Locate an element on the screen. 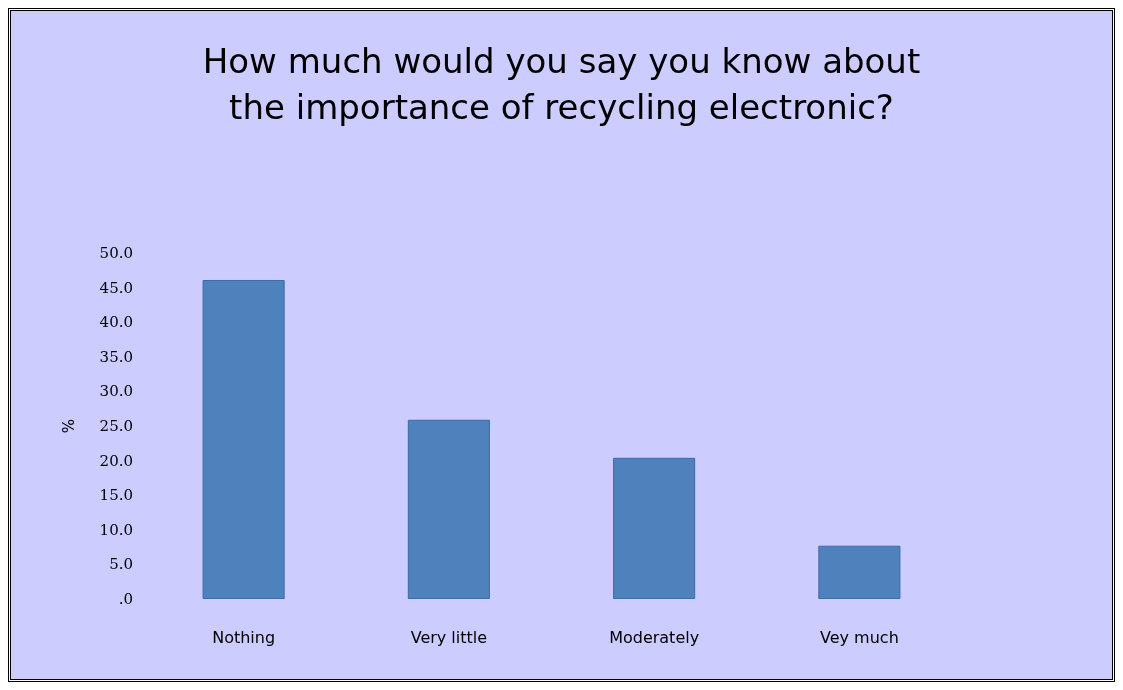  y-tick-label: 50.0 is located at coordinates (116, 253).